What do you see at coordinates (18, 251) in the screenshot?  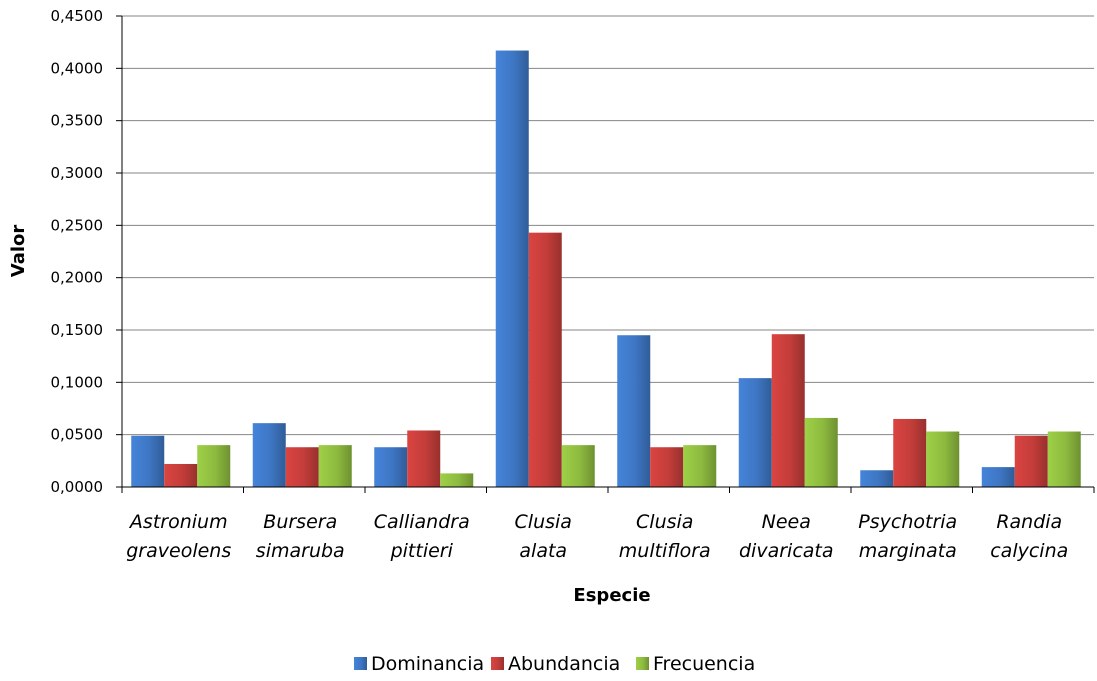 I see `y-axis-title: Valor` at bounding box center [18, 251].